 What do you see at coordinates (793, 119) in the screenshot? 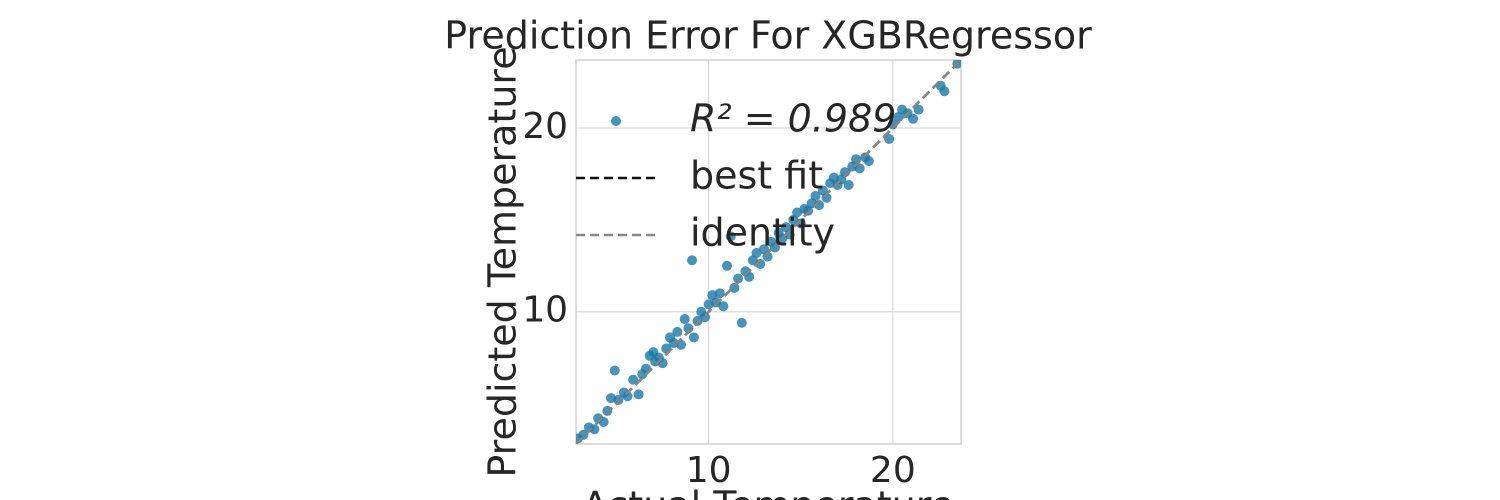
I see `legend-label: R² = 0.989` at bounding box center [793, 119].